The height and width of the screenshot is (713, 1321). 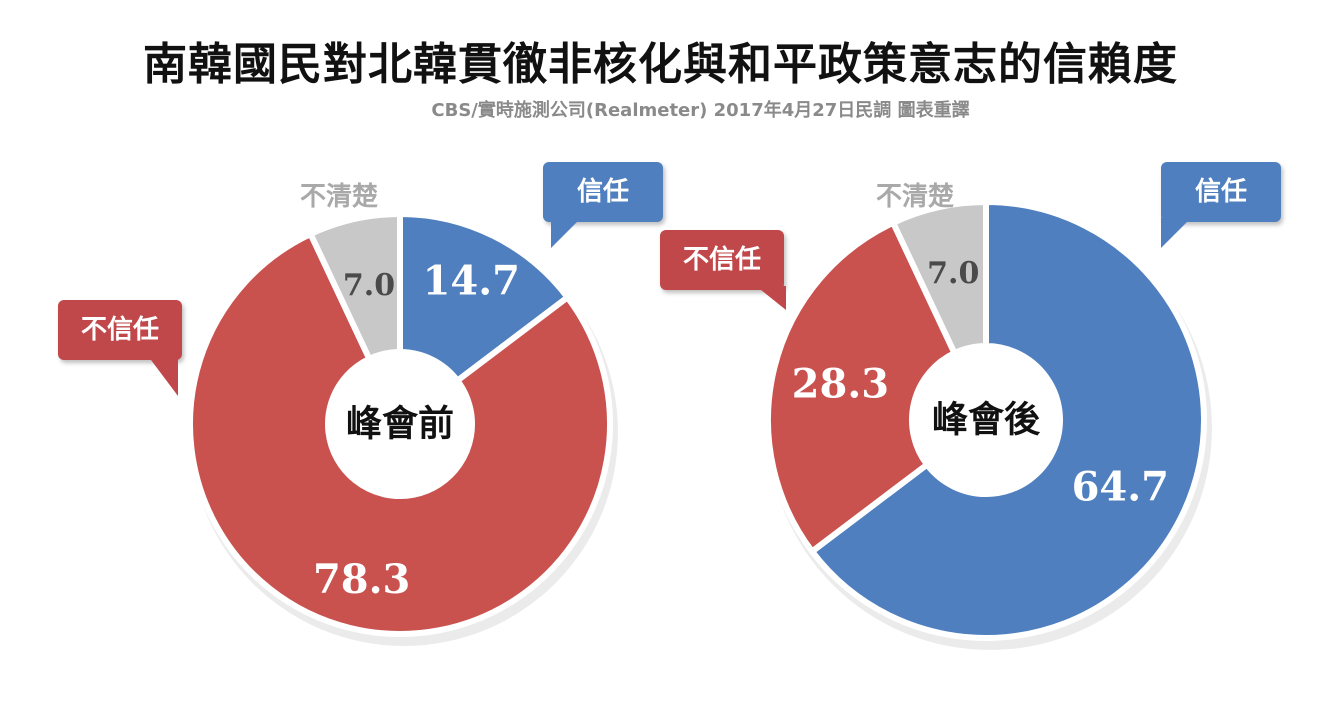 I want to click on value-label-distrust: 78.3, so click(x=361, y=579).